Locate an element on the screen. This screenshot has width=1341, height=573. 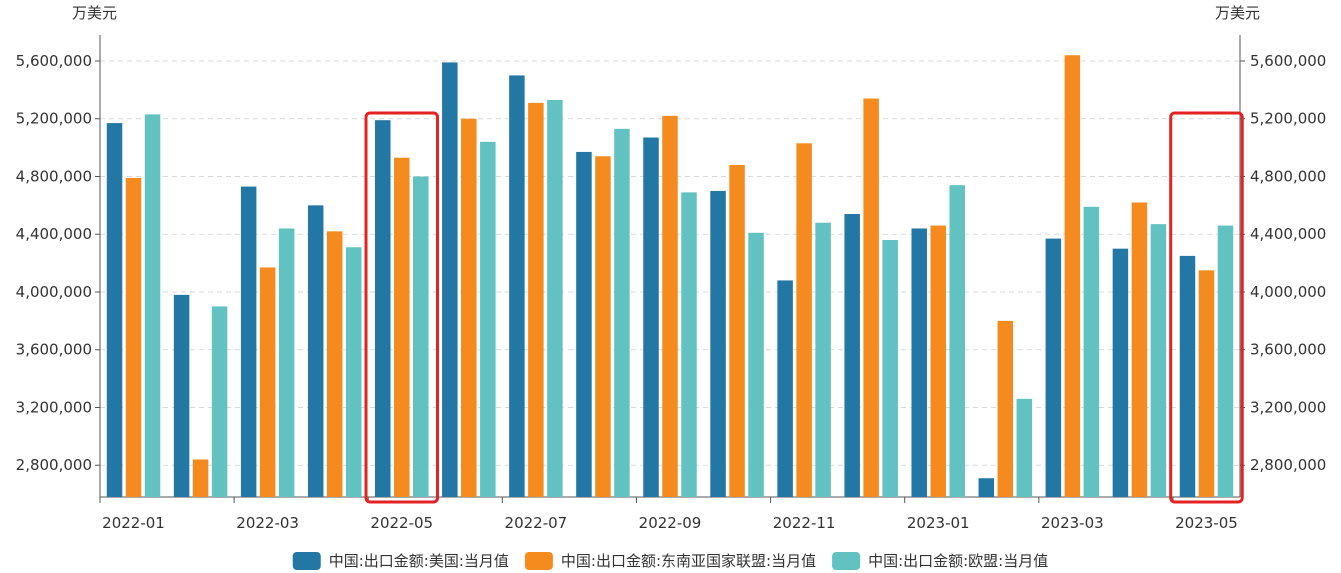
left-y-tick-label: 4,800,000 is located at coordinates (54, 176).